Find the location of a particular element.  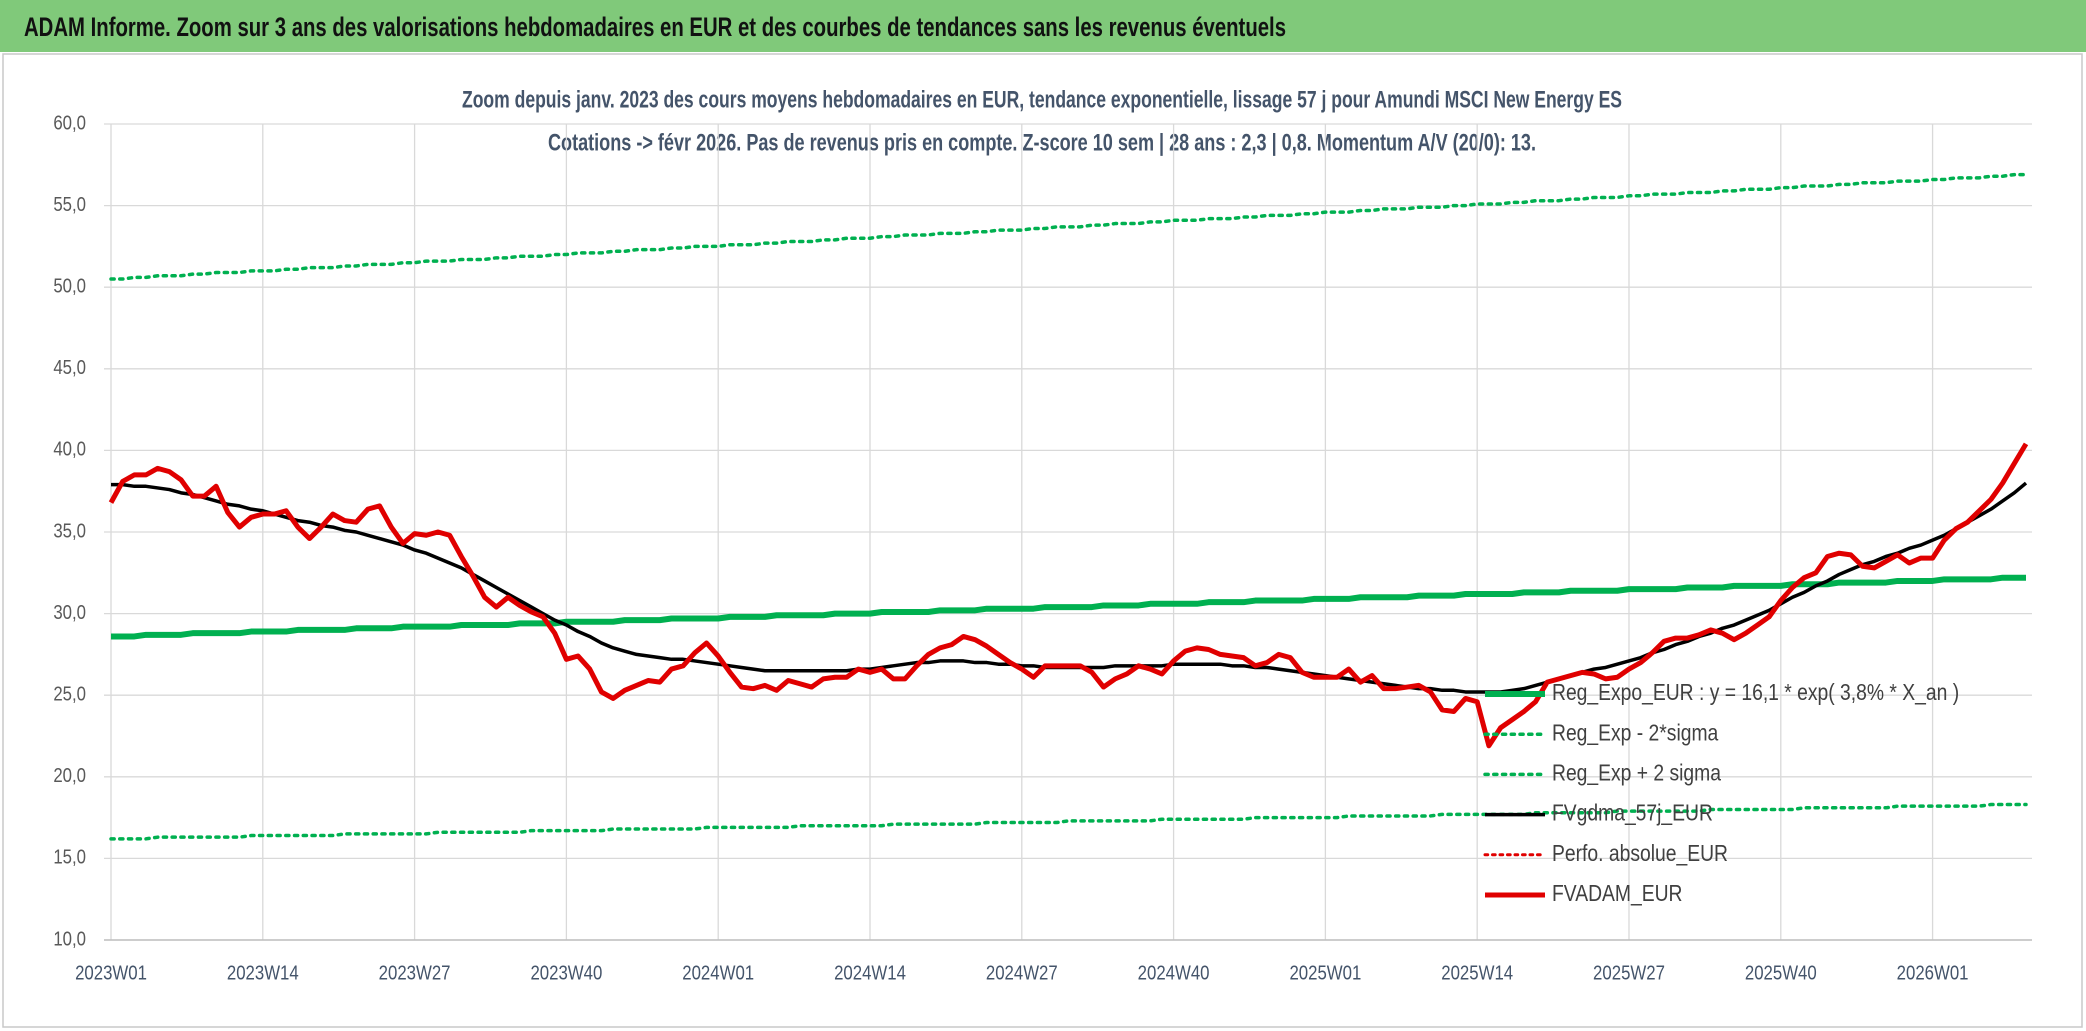

legend-label: Reg_Exp - 2*sigma is located at coordinates (1635, 733).